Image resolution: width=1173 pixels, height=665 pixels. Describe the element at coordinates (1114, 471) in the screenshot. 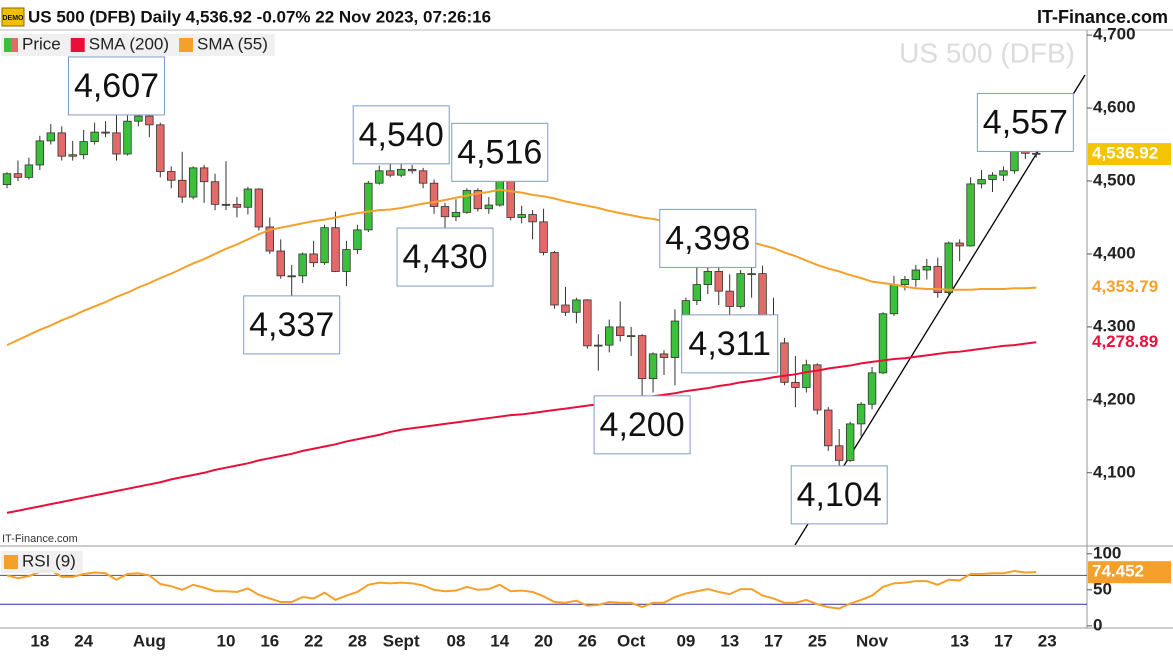

I see `y-tick-label: 4,100` at that location.